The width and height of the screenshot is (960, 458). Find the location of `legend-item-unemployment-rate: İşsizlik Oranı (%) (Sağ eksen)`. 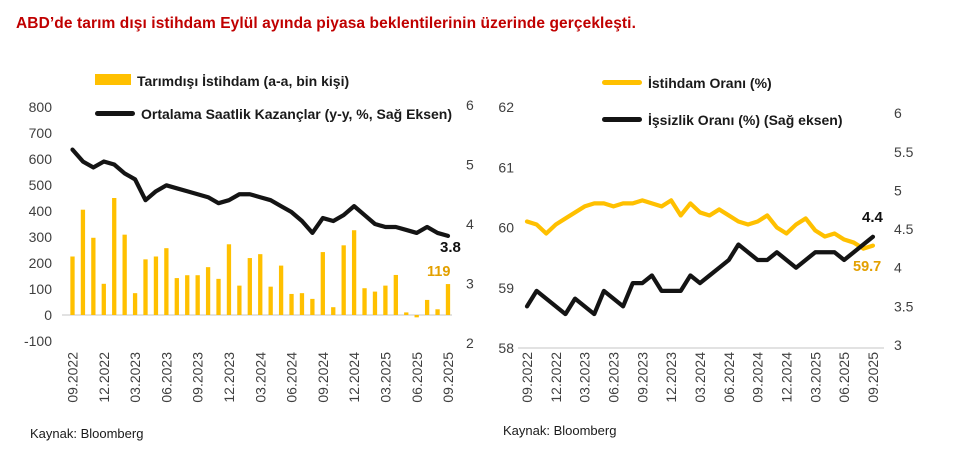

legend-item-unemployment-rate: İşsizlik Oranı (%) (Sağ eksen) is located at coordinates (730, 120).